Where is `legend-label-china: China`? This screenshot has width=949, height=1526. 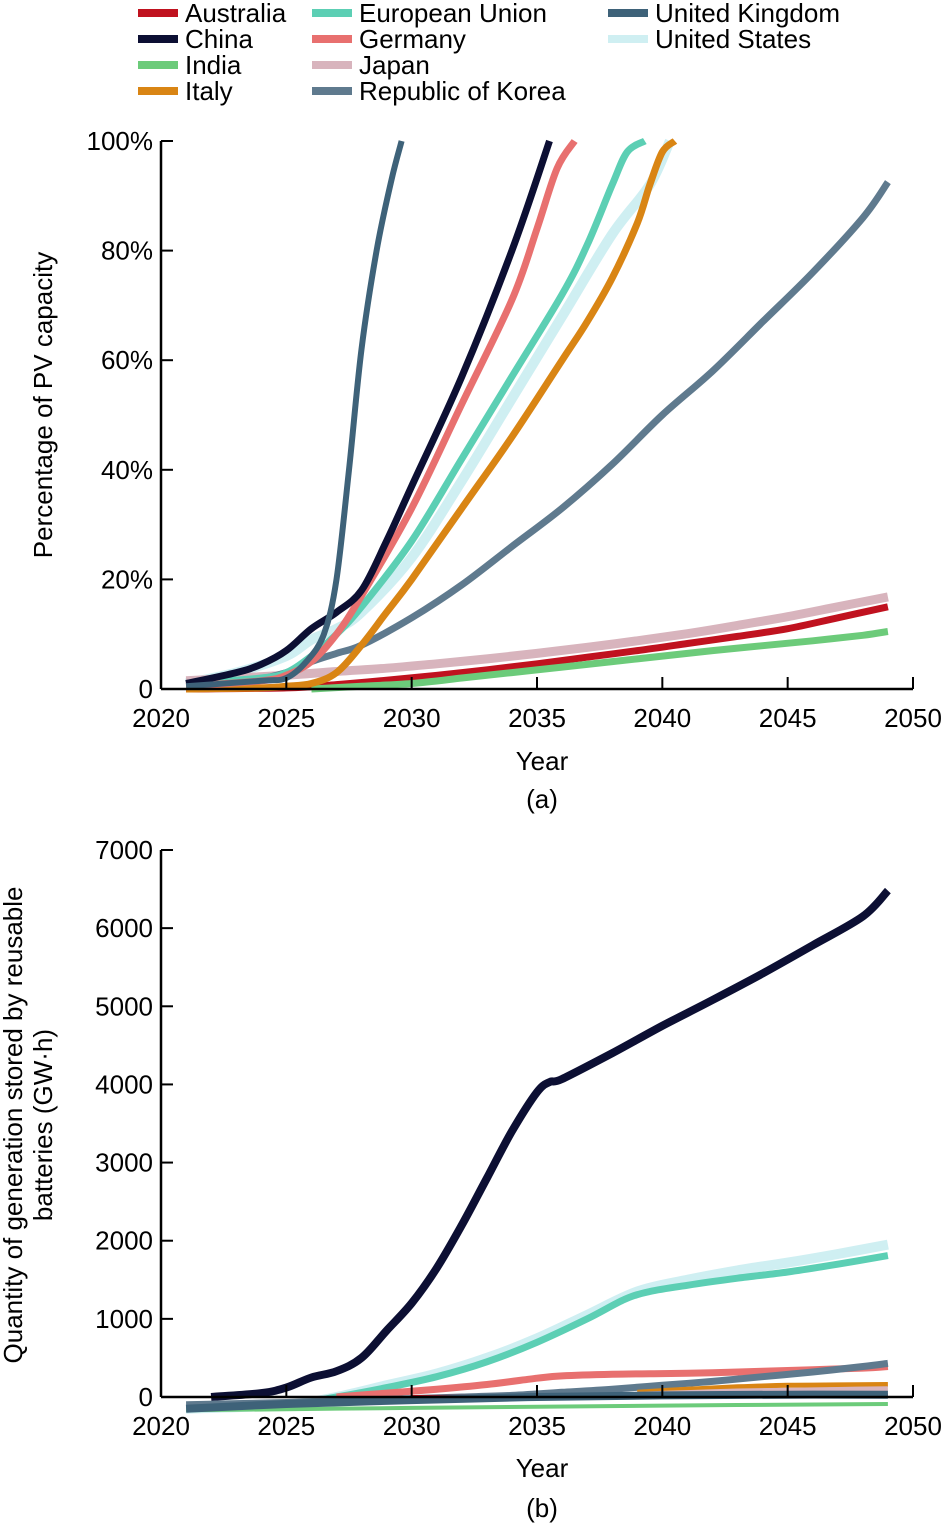 legend-label-china: China is located at coordinates (219, 39).